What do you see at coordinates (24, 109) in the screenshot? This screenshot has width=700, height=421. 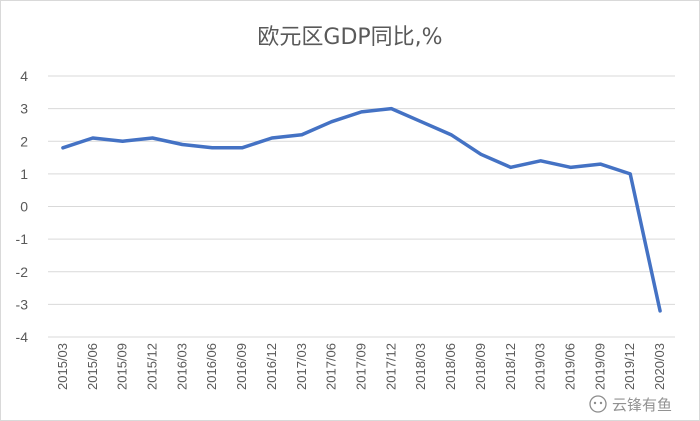 I see `y-tick-label: 3` at bounding box center [24, 109].